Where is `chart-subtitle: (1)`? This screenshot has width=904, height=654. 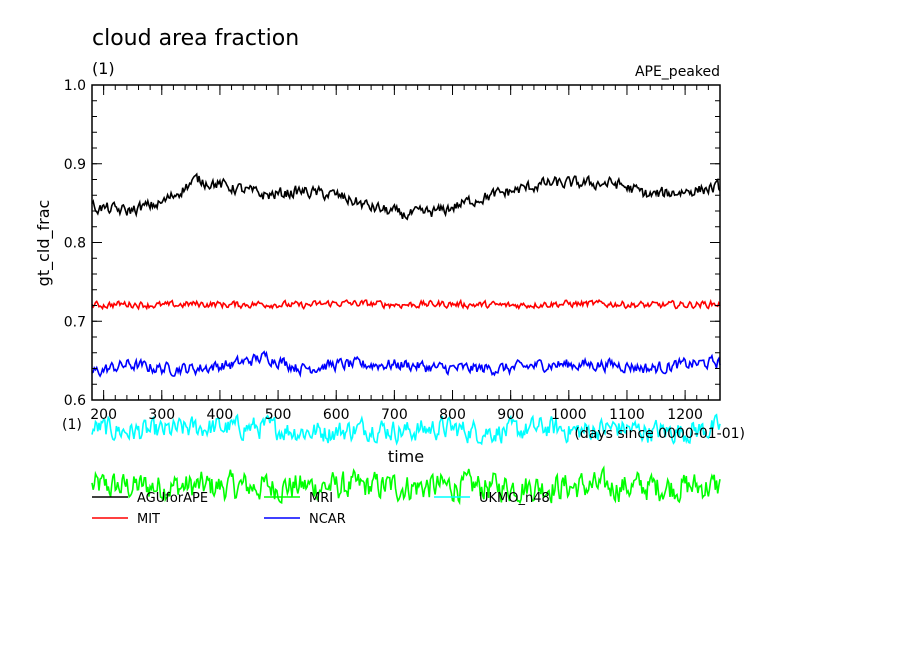 chart-subtitle: (1) is located at coordinates (103, 68).